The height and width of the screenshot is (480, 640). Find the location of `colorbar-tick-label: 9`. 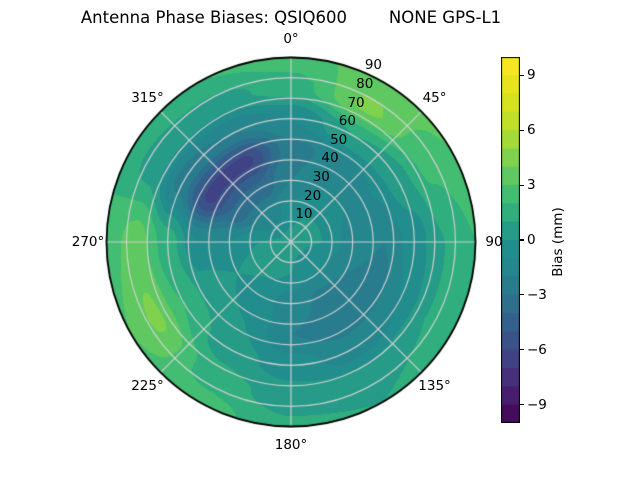

colorbar-tick-label: 9 is located at coordinates (531, 75).